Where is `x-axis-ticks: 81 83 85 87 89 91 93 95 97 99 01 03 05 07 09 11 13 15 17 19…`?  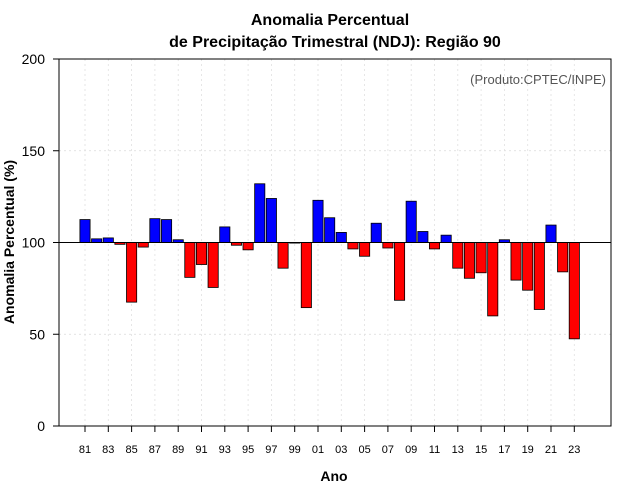 x-axis-ticks: 81 83 85 87 89 91 93 95 97 99 01 03 05 07 09 11 13 15 17 19… is located at coordinates (329, 441).